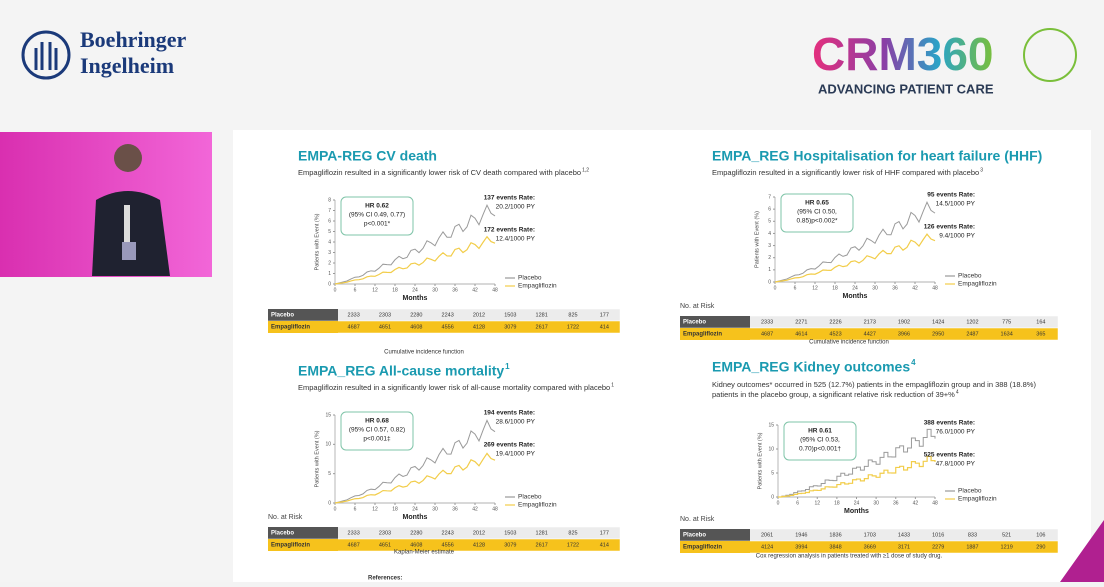  I want to click on hr-text: (95% CI 0.53,, so click(820, 440).